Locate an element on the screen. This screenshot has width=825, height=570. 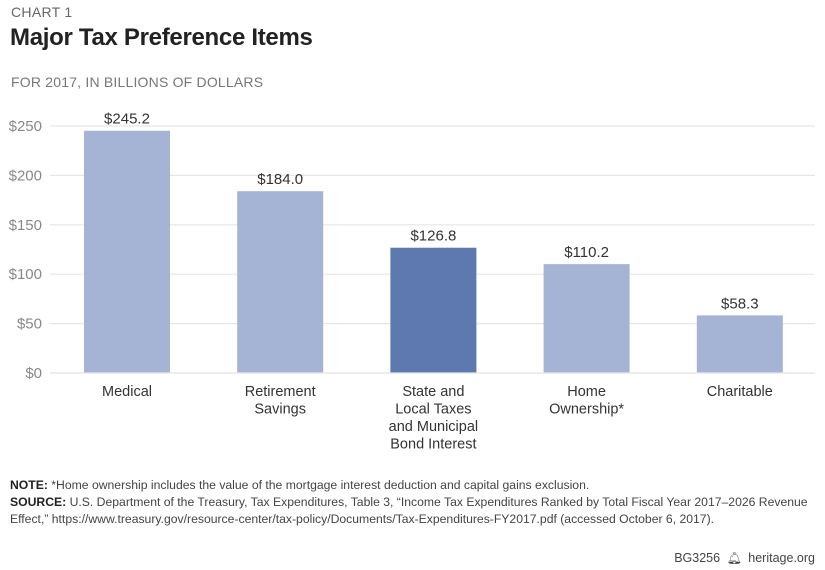
source-label: SOURCE: is located at coordinates (38, 502).